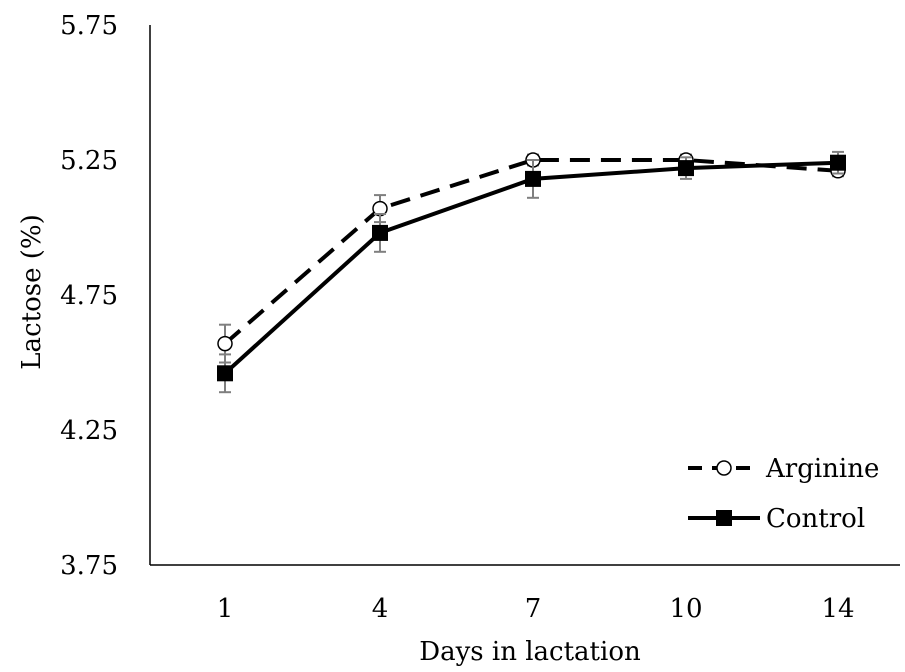 This screenshot has width=905, height=672. I want to click on x-axis-title: Days in lactation, so click(530, 652).